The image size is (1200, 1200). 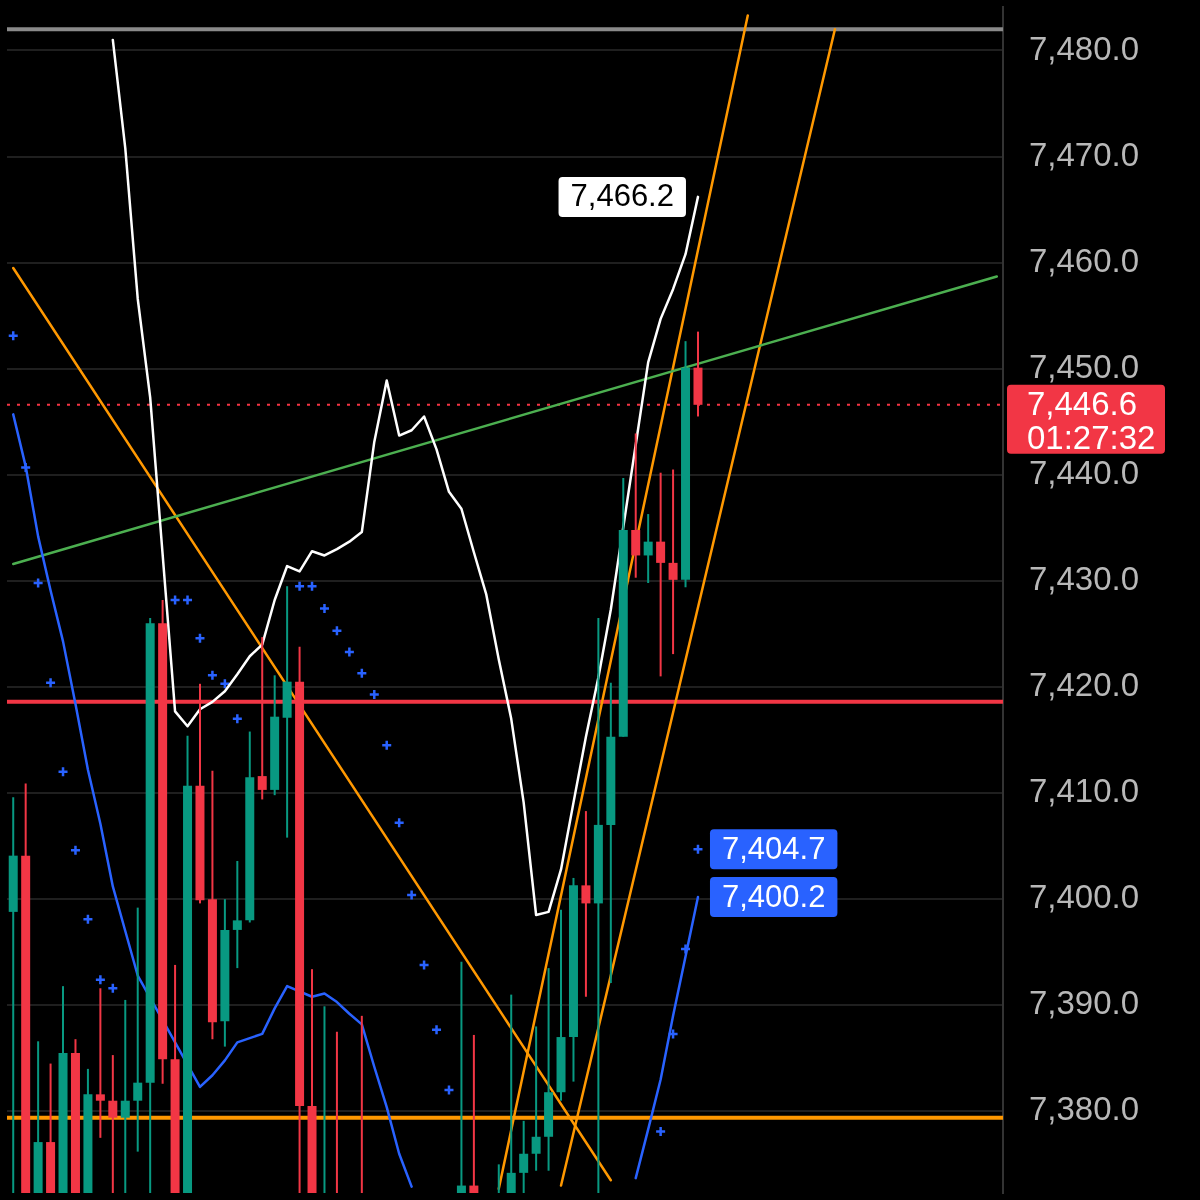 What do you see at coordinates (1082, 403) in the screenshot?
I see `ref-line-label: 7,446.6` at bounding box center [1082, 403].